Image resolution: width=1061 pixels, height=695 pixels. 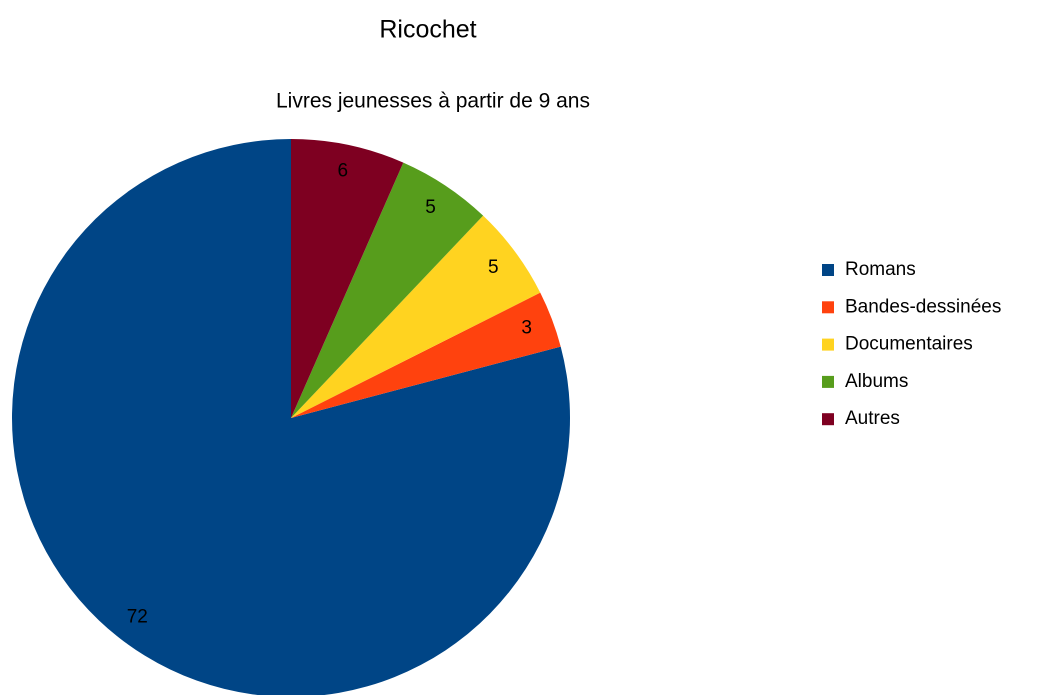 What do you see at coordinates (880, 269) in the screenshot?
I see `legend-label: Romans` at bounding box center [880, 269].